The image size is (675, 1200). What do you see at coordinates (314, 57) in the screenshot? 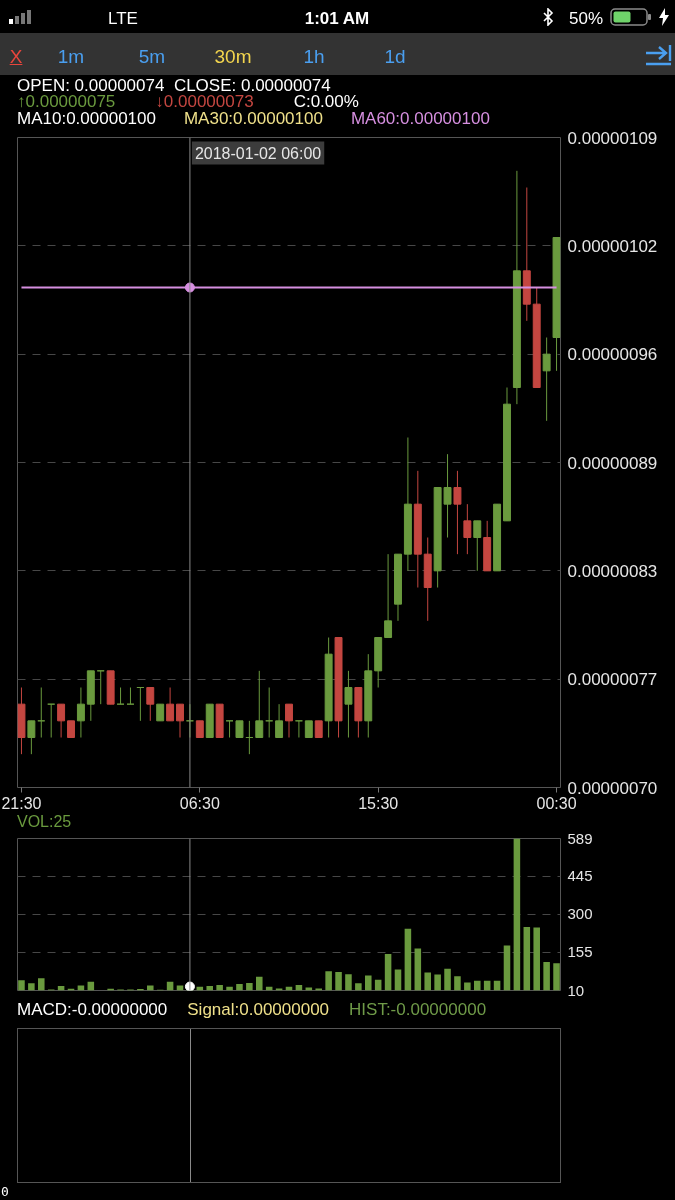
I see `text: 1h` at bounding box center [314, 57].